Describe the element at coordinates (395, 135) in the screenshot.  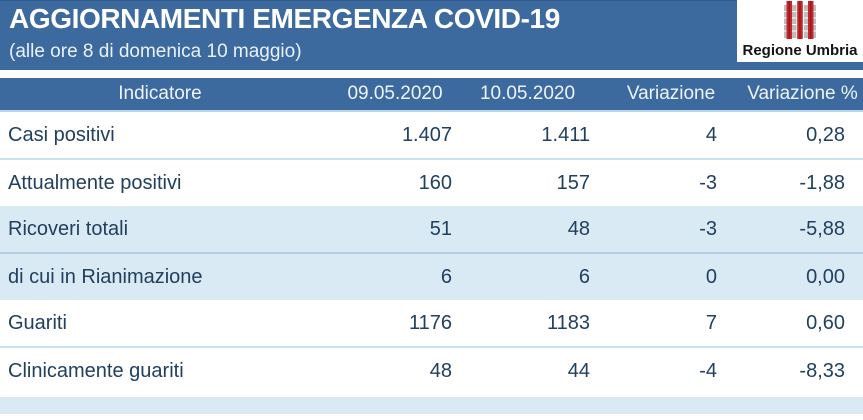
I see `value-09-05: 1.407` at that location.